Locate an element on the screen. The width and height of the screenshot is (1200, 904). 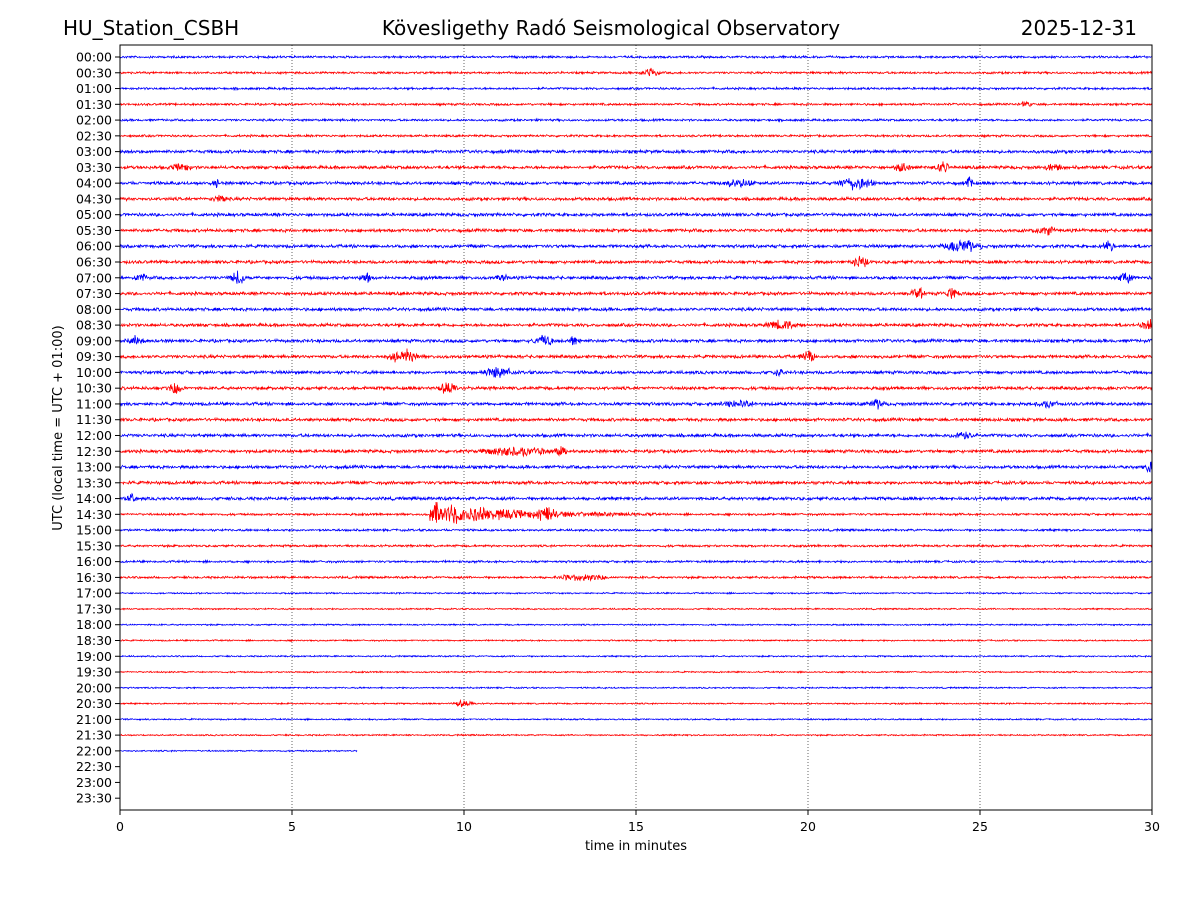
y-tick-label: 08:30 is located at coordinates (94, 325).